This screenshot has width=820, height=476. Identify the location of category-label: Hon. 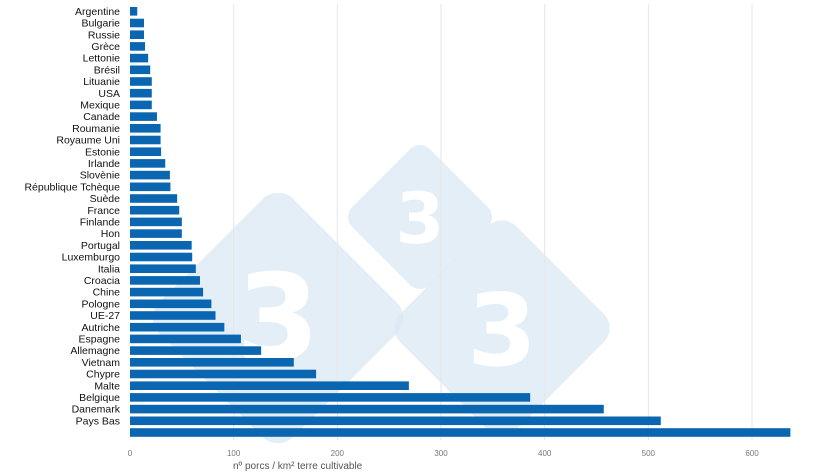
(110, 234).